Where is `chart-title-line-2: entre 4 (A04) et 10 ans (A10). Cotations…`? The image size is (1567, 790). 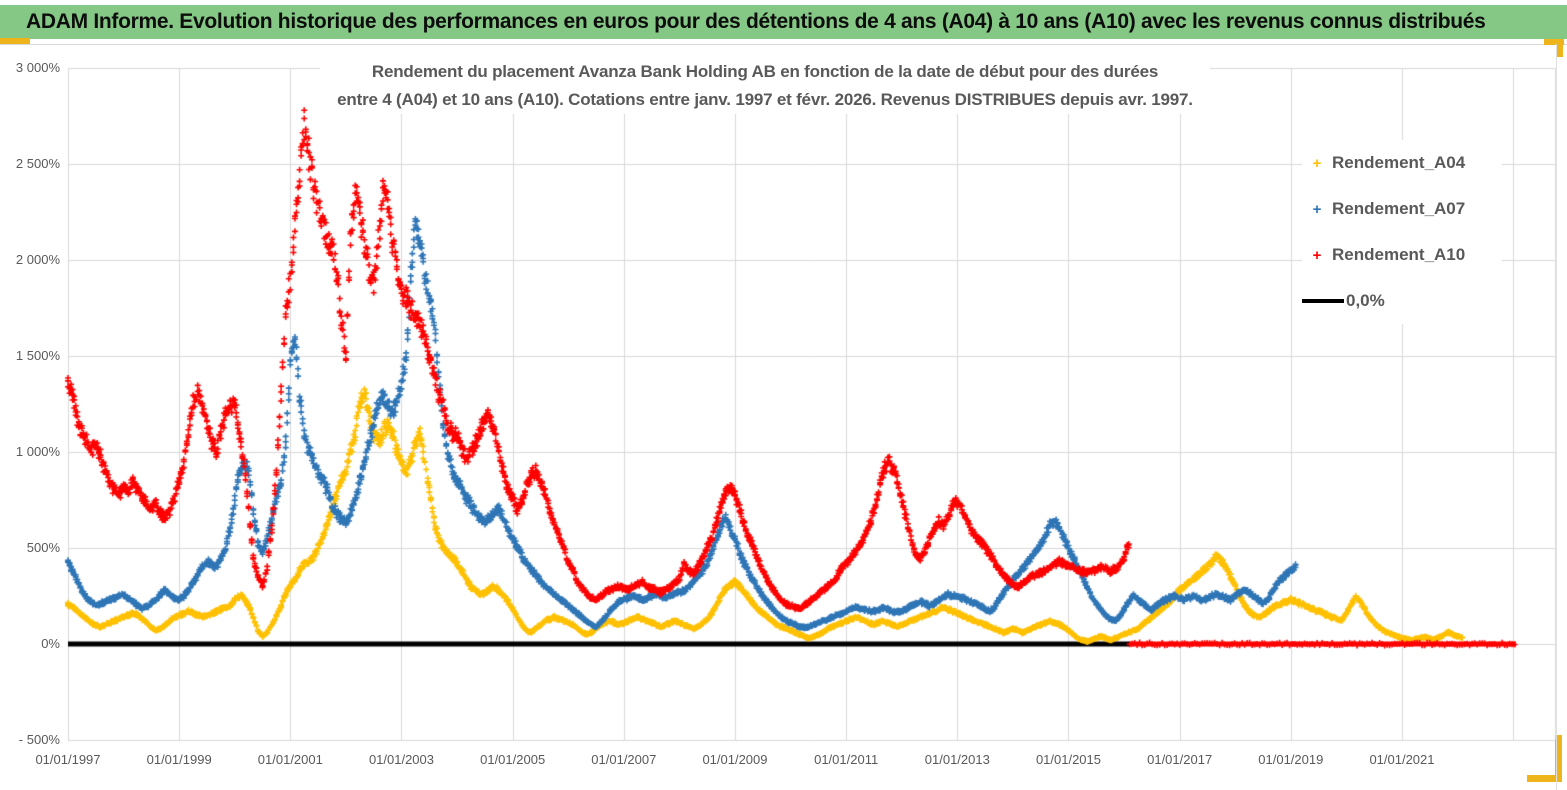
chart-title-line-2: entre 4 (A04) et 10 ans (A10). Cotations… is located at coordinates (765, 99).